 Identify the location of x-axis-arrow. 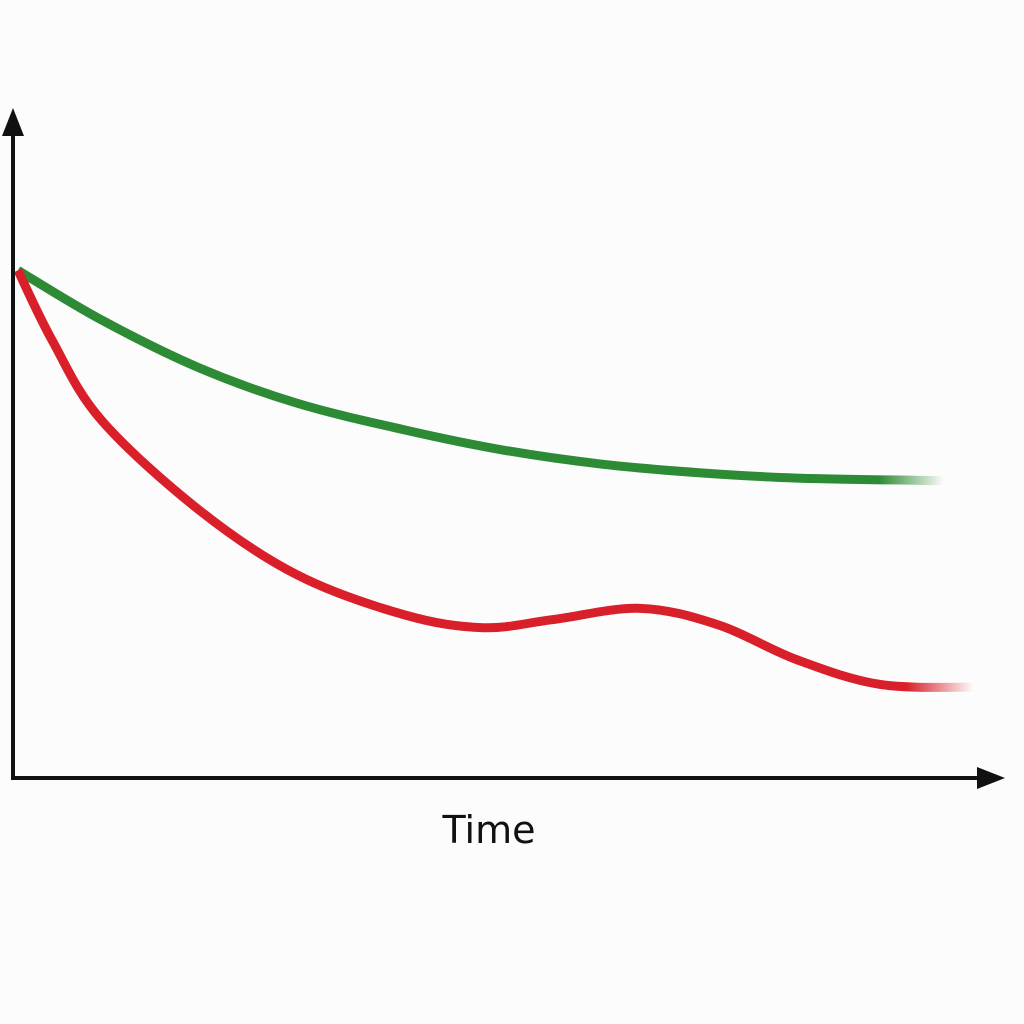
(991, 778).